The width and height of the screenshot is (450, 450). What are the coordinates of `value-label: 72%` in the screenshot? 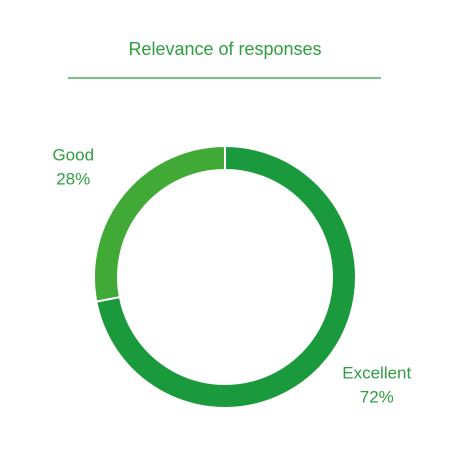 It's located at (377, 396).